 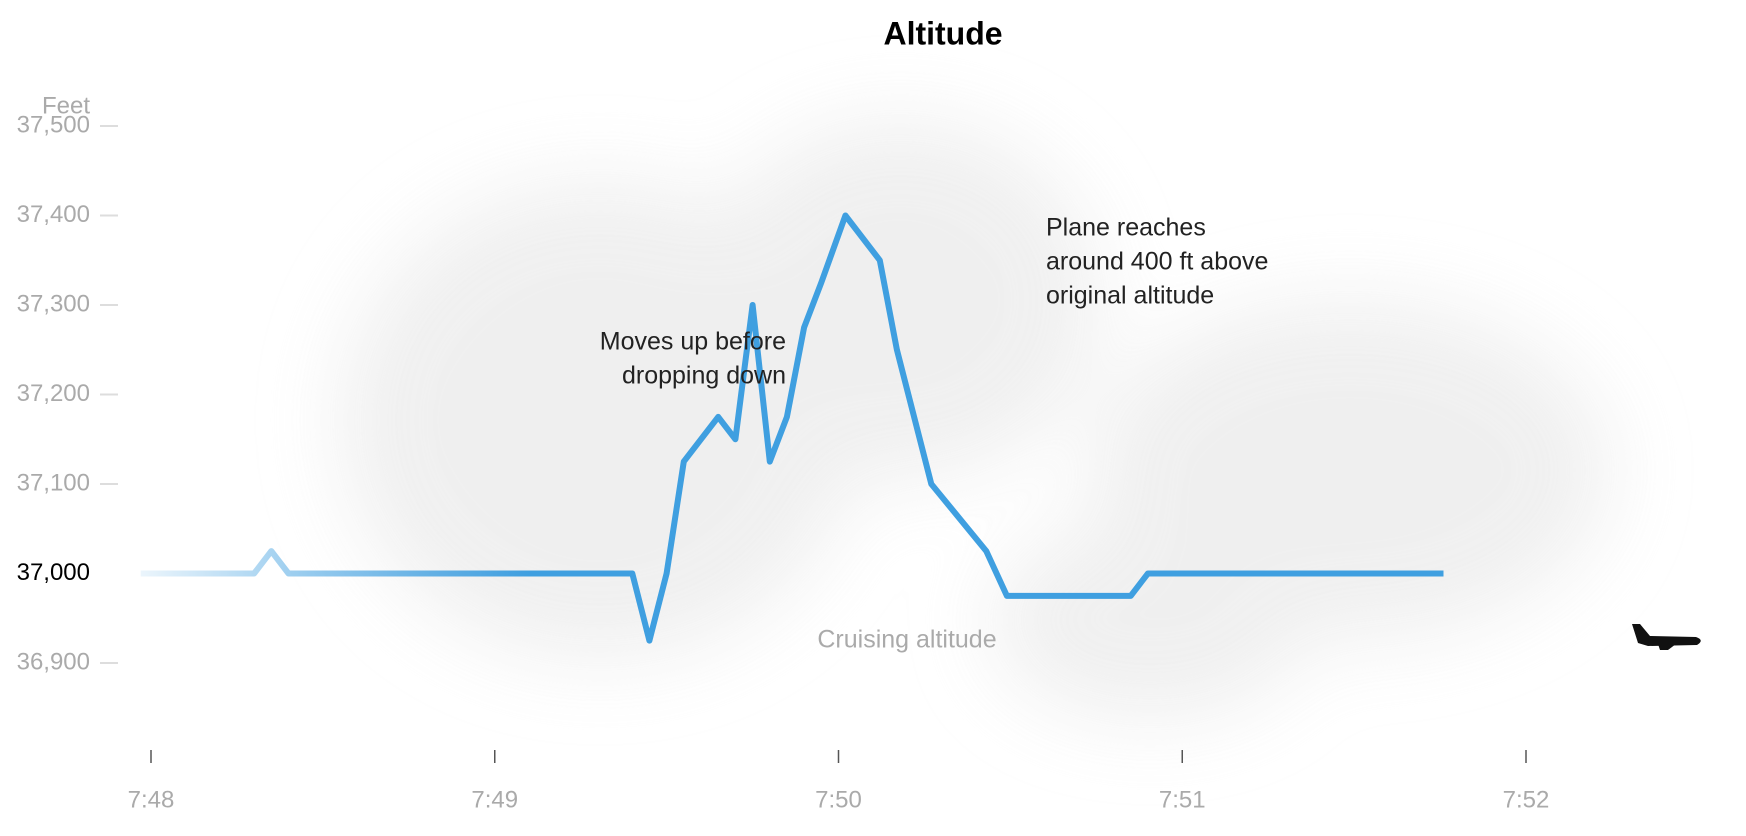 What do you see at coordinates (704, 376) in the screenshot?
I see `annotation: dropping down` at bounding box center [704, 376].